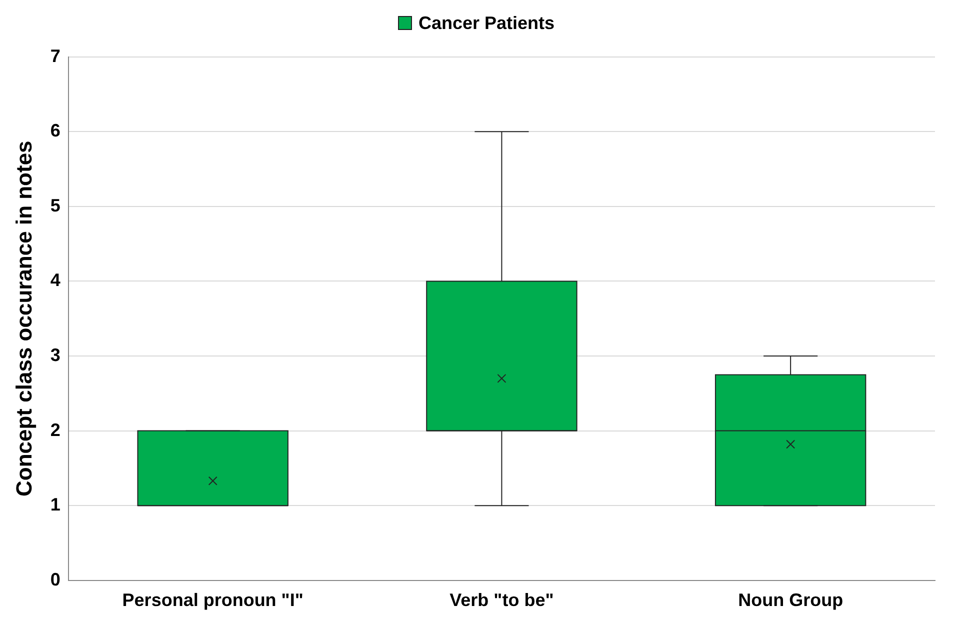 This screenshot has width=953, height=630. Describe the element at coordinates (502, 600) in the screenshot. I see `x-tick-label: Verb "to be"` at that location.